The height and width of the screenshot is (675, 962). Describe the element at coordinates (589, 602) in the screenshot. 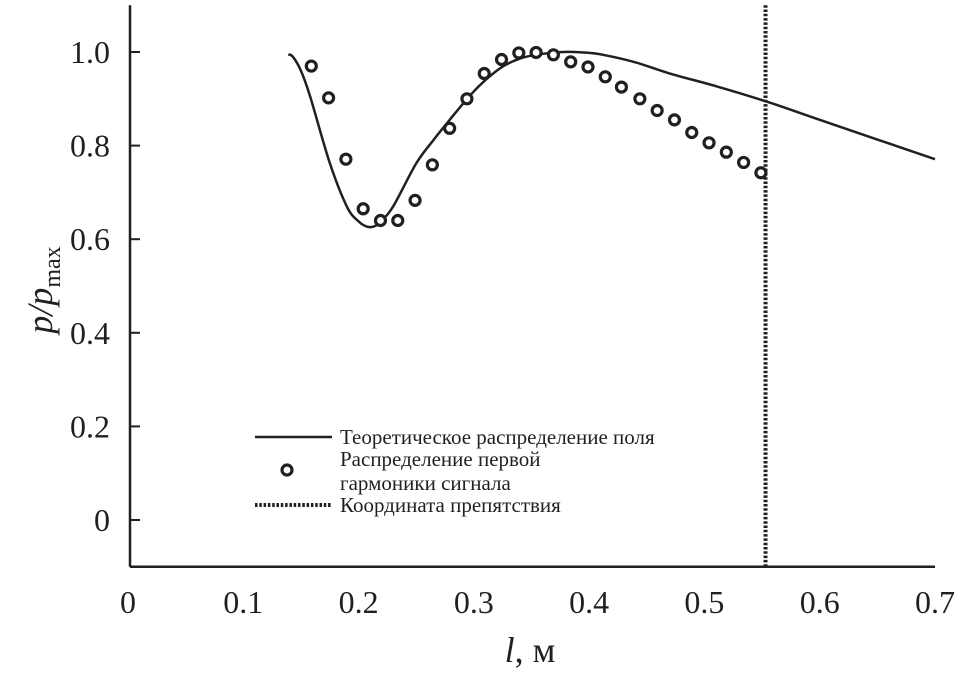

I see `x-tick-label: 0.4` at that location.